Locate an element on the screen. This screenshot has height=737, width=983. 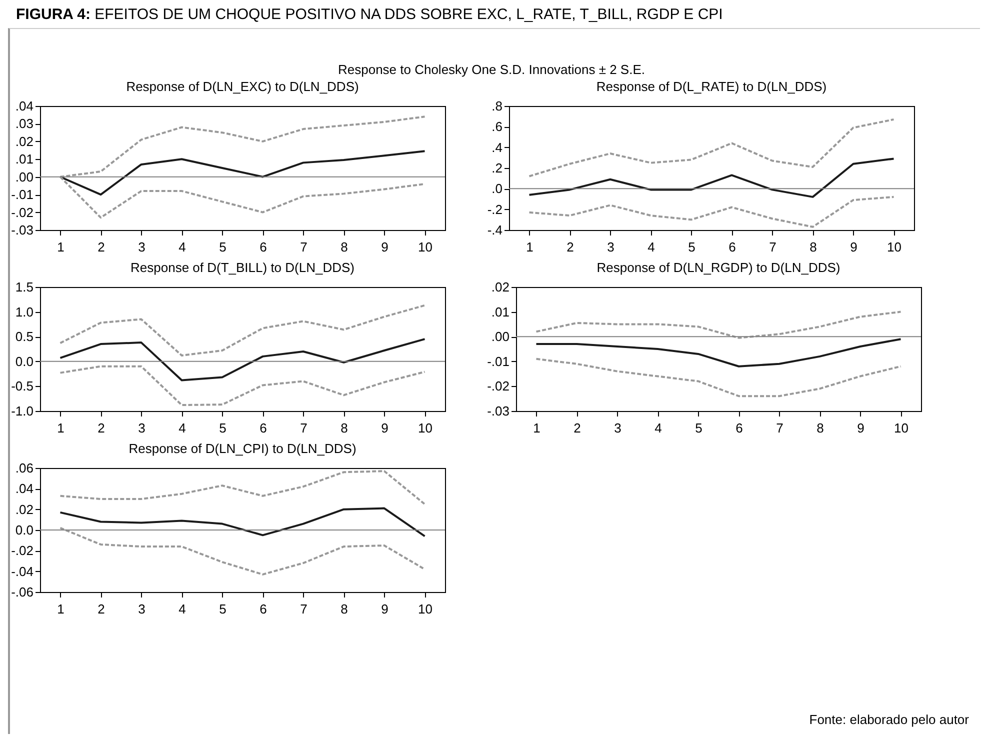
y-tick-label: .2 is located at coordinates (497, 168).